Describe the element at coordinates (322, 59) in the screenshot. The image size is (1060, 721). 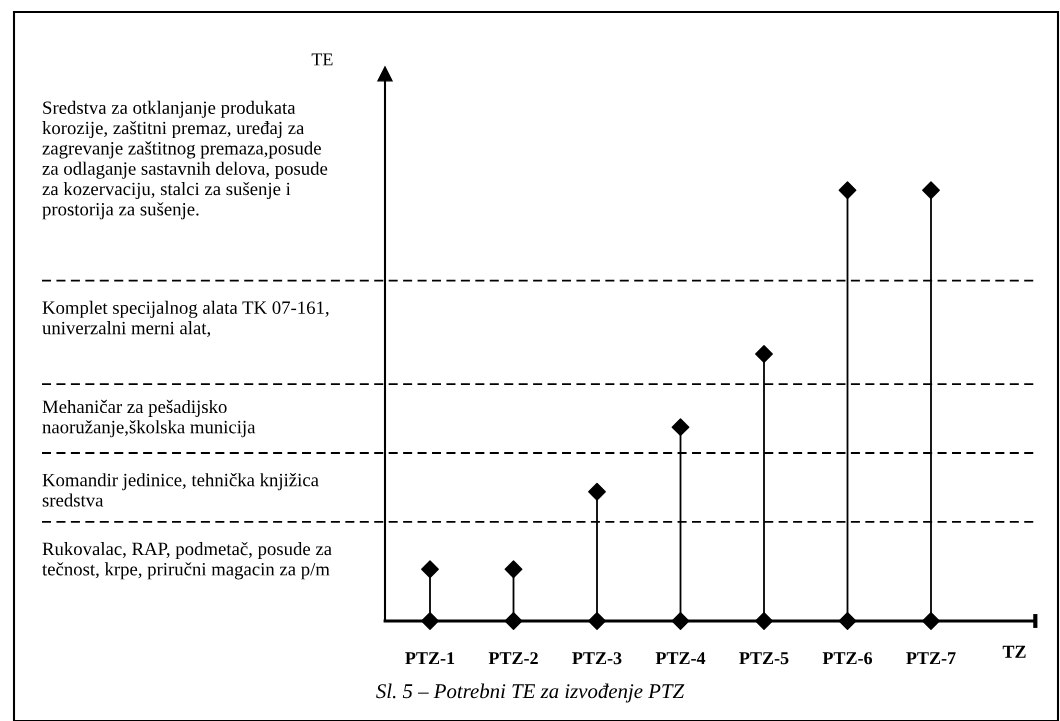
I see `text: TE` at that location.